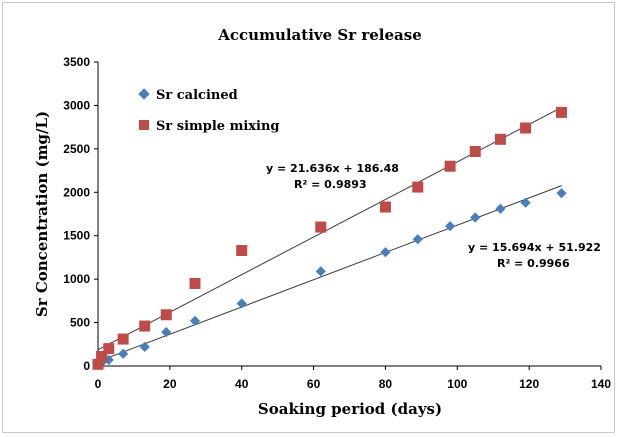 This screenshot has height=437, width=619. What do you see at coordinates (80, 323) in the screenshot?
I see `y-tick-label: 500` at bounding box center [80, 323].